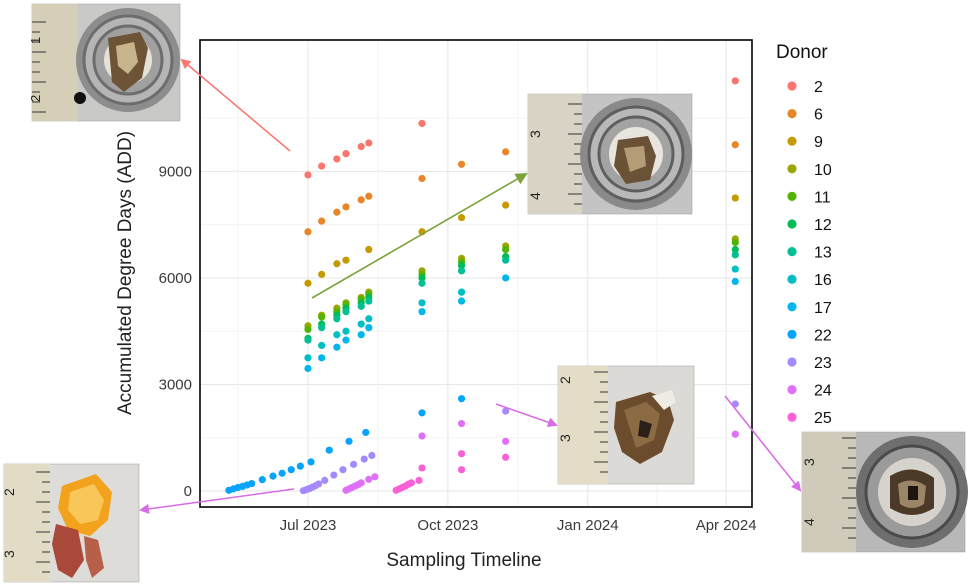  What do you see at coordinates (823, 225) in the screenshot?
I see `legend-label: 12` at bounding box center [823, 225].